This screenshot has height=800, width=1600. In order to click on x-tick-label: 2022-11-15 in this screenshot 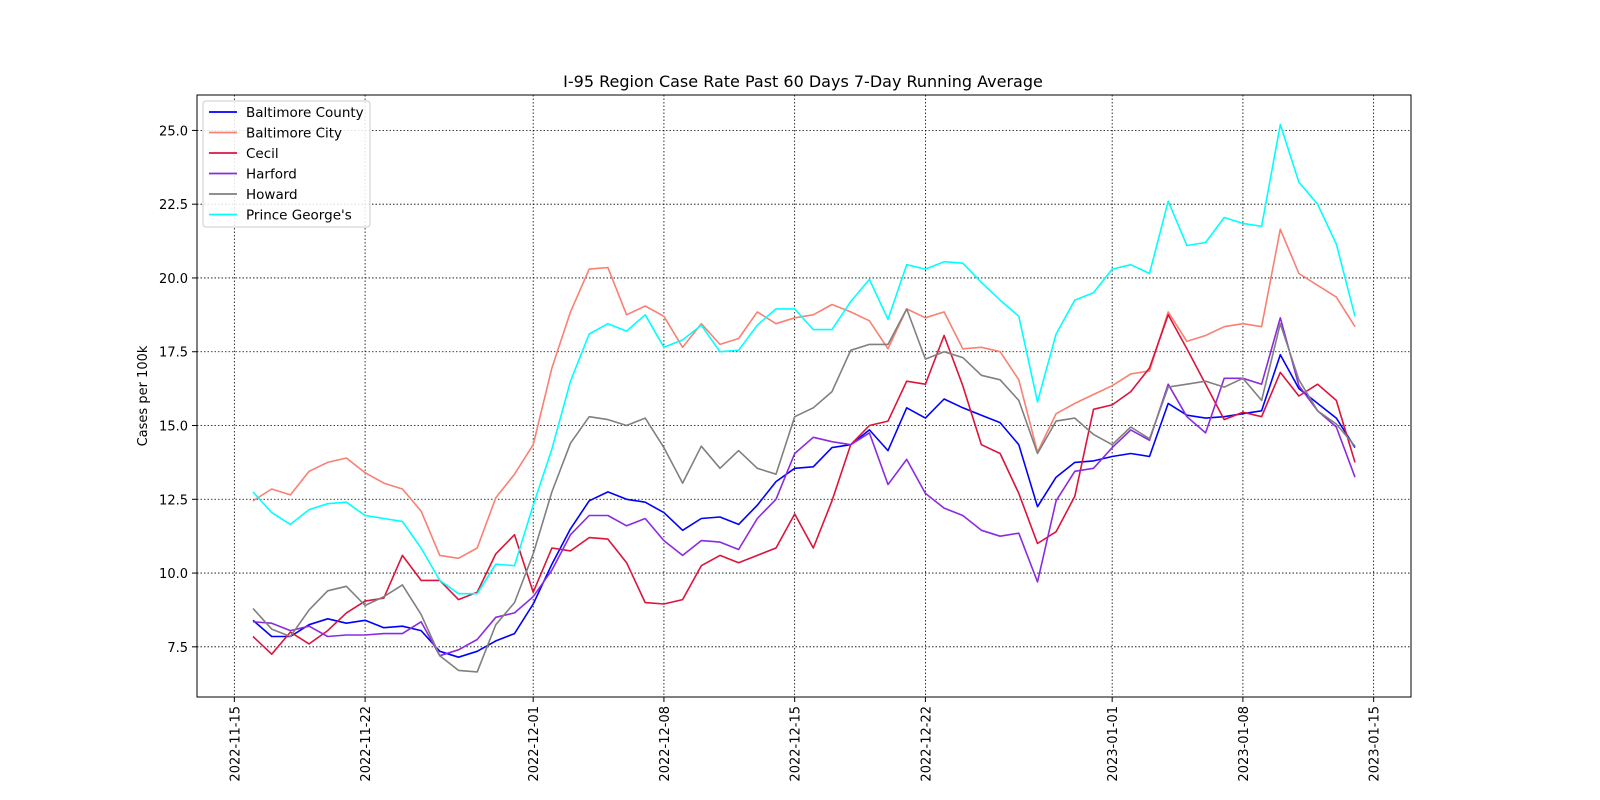, I will do `click(235, 744)`.